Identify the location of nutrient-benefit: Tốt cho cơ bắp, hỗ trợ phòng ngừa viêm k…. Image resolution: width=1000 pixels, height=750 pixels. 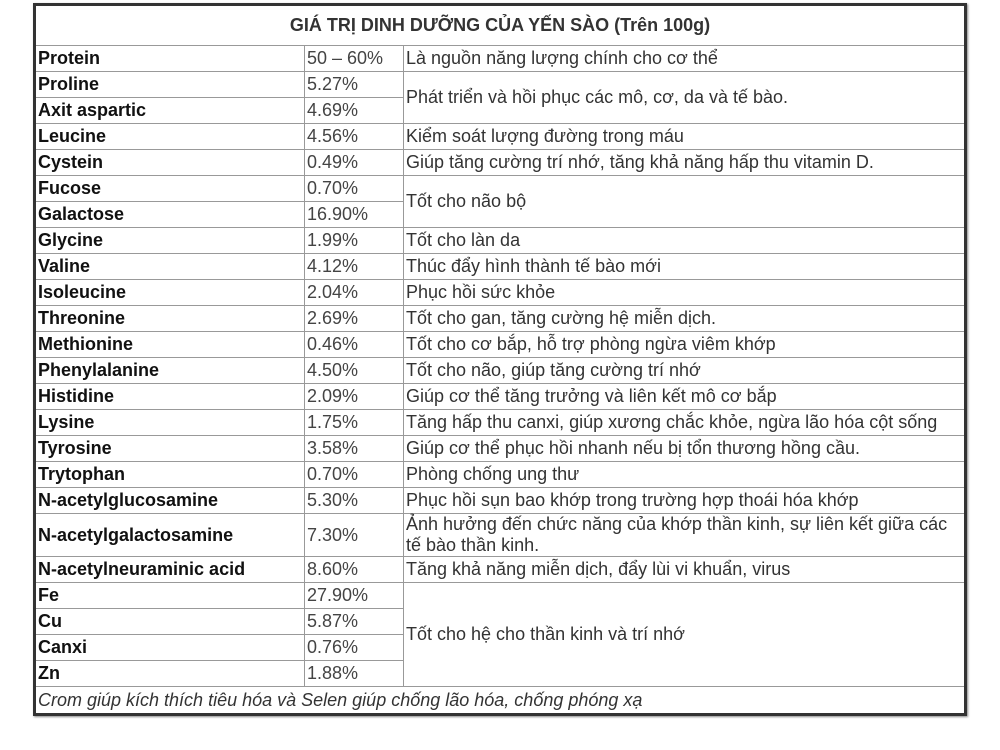
(684, 344).